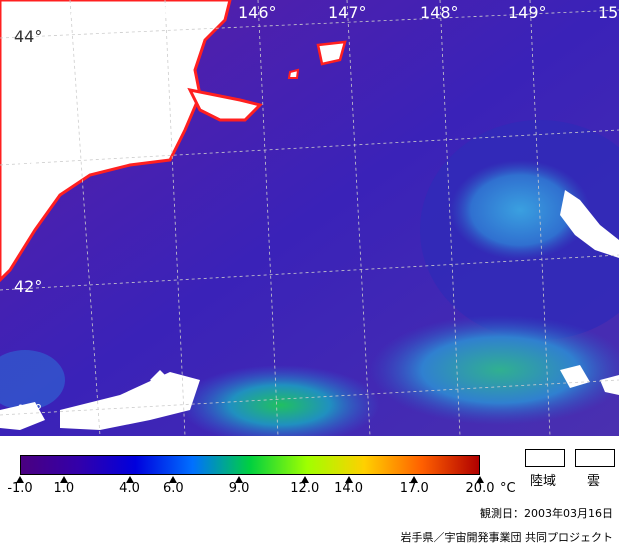  What do you see at coordinates (349, 488) in the screenshot?
I see `colorbar-tick-label: 14.0` at bounding box center [349, 488].